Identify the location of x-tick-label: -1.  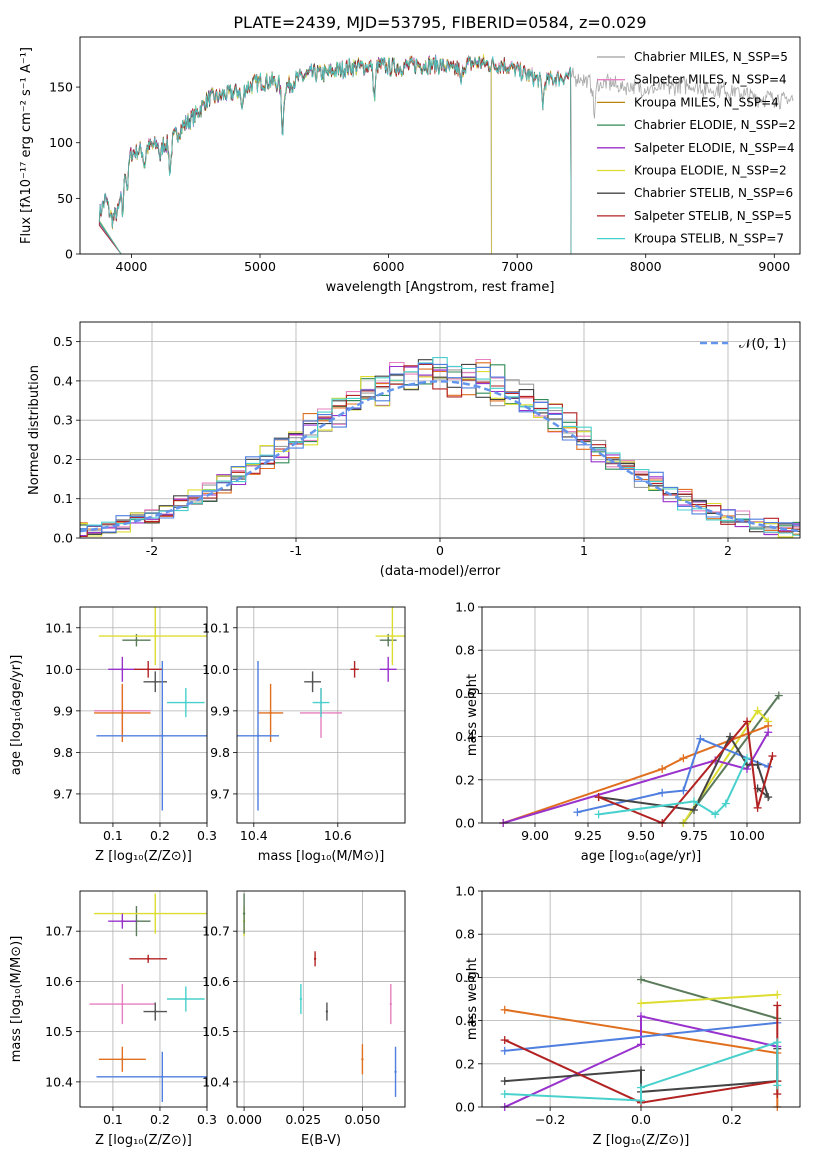
(296, 550).